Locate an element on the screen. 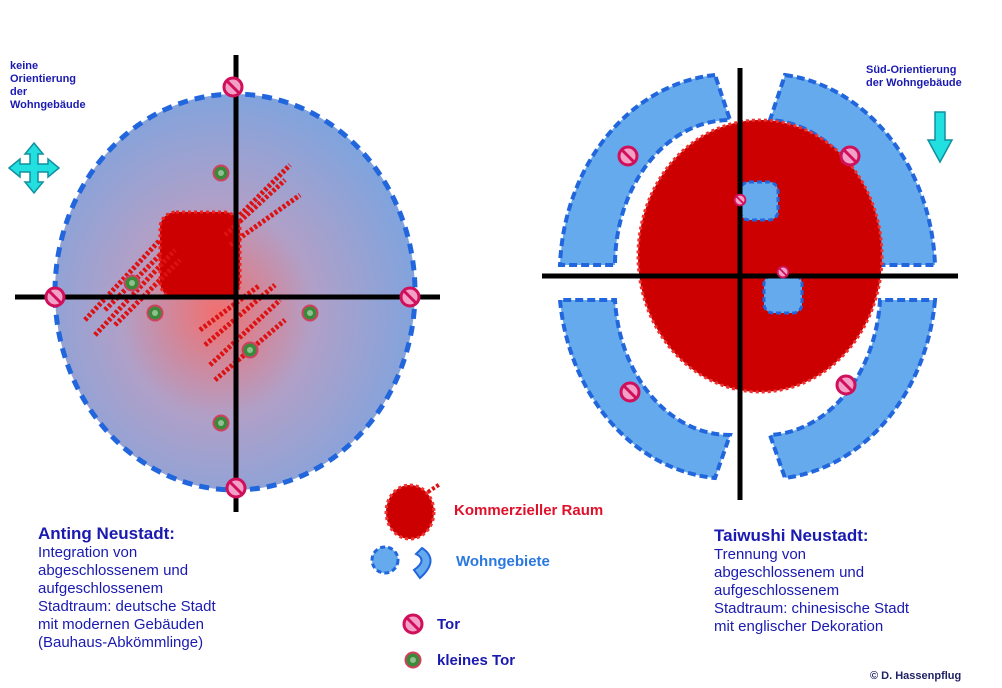 This screenshot has width=1002, height=688. legend-small-gate-label: kleines Tor is located at coordinates (476, 660).